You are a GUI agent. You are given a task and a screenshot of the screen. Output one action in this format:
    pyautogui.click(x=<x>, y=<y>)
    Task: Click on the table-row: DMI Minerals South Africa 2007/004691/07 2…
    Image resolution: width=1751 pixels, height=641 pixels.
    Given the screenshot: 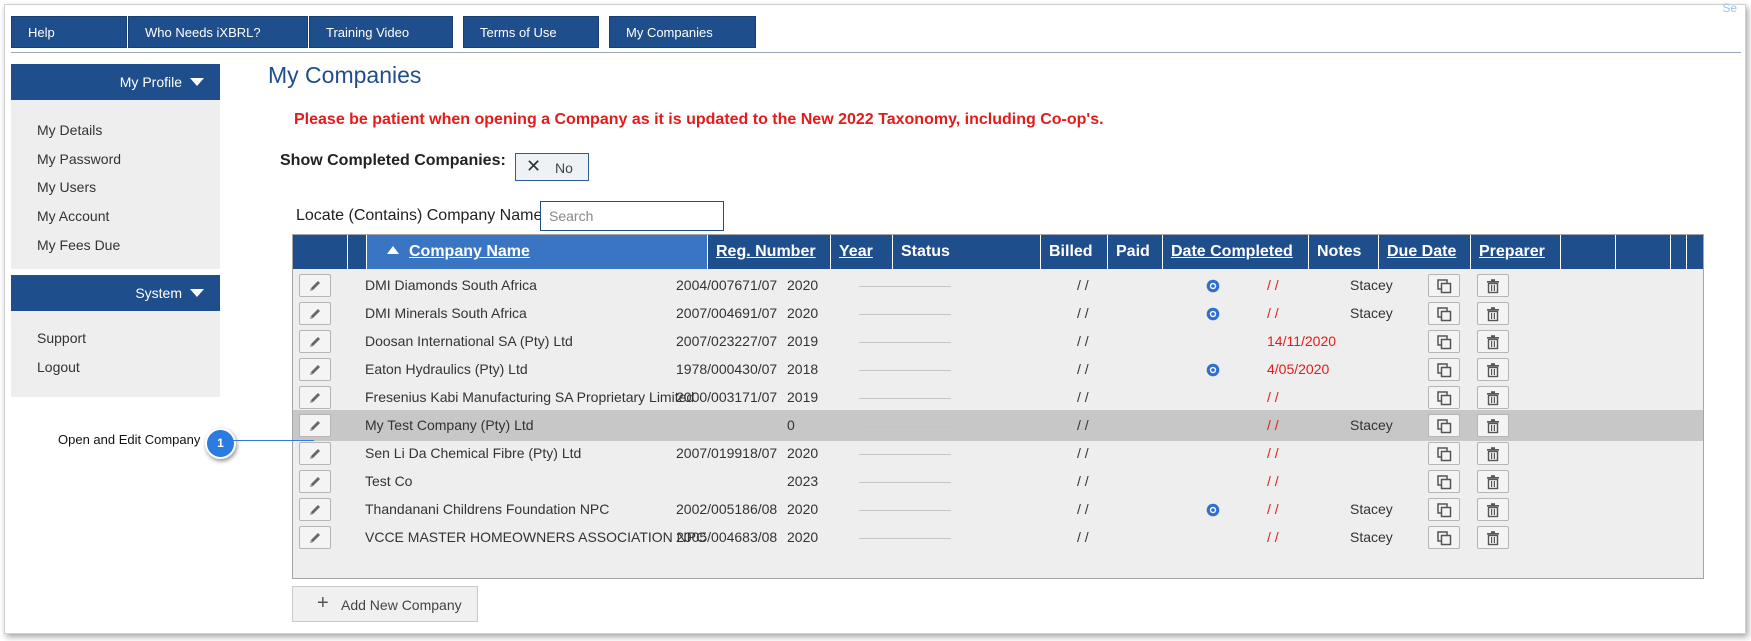 What is the action you would take?
    pyautogui.click(x=998, y=313)
    